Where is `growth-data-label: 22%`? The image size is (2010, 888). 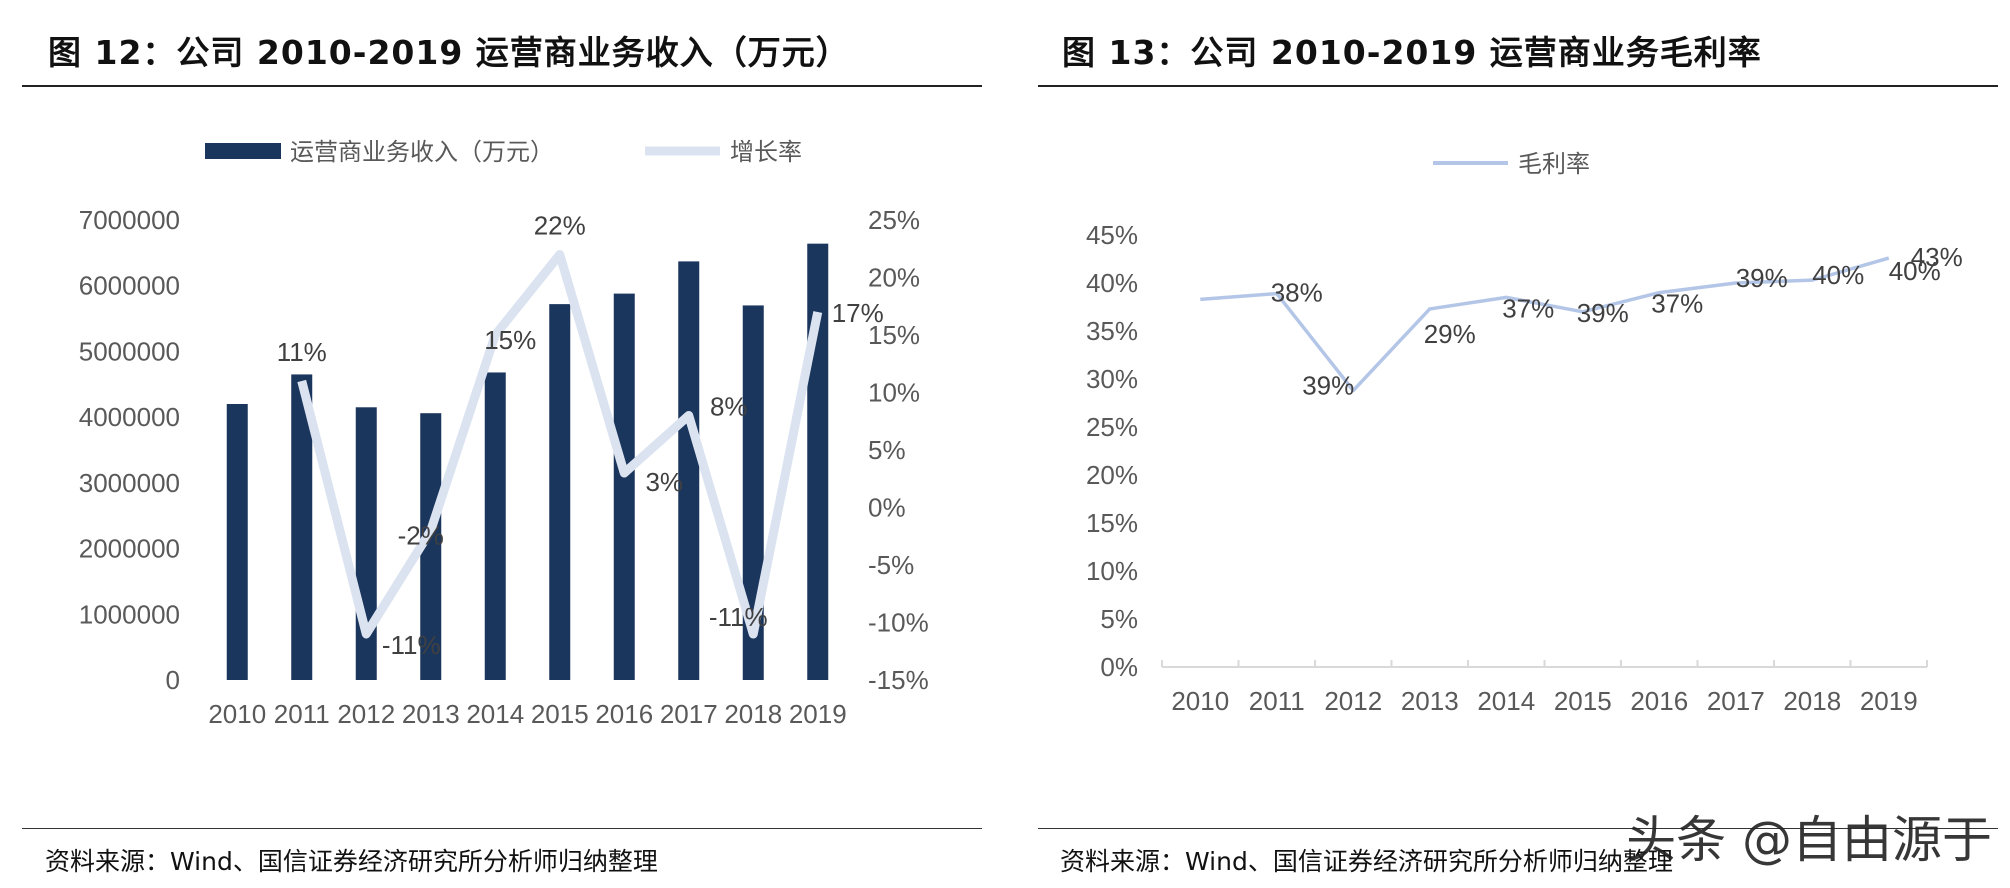
growth-data-label: 22% is located at coordinates (560, 226).